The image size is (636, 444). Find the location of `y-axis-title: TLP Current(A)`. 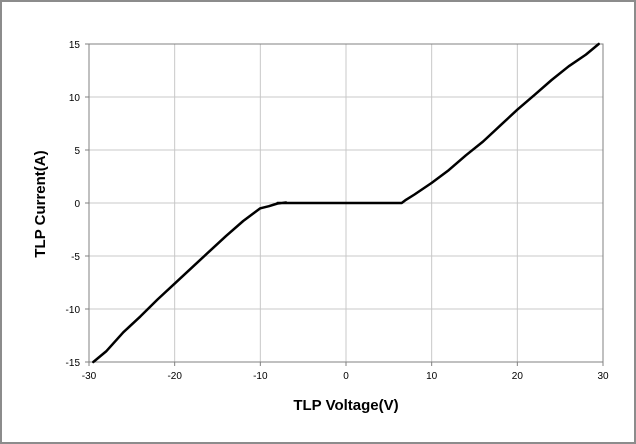

y-axis-title: TLP Current(A) is located at coordinates (40, 203).